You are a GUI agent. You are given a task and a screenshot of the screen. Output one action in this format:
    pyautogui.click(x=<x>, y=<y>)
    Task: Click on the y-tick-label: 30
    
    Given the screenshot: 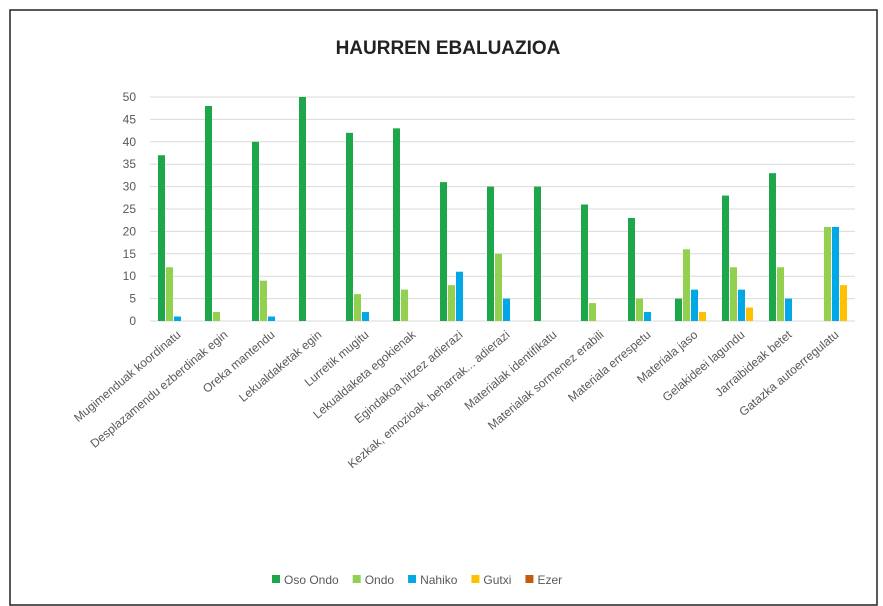 What is the action you would take?
    pyautogui.click(x=130, y=187)
    